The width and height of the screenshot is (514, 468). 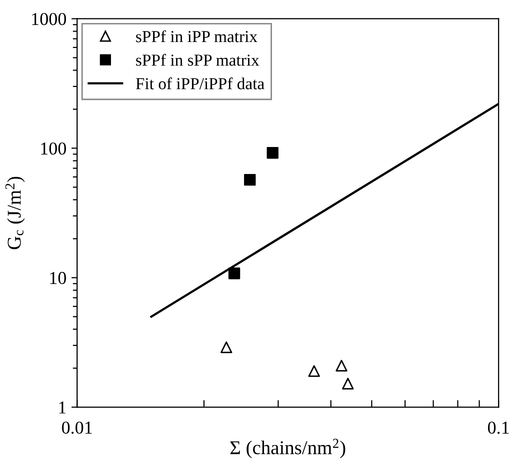 I want to click on x-axis-title: Σ (chains/nm$^{2}$), so click(x=288, y=448).